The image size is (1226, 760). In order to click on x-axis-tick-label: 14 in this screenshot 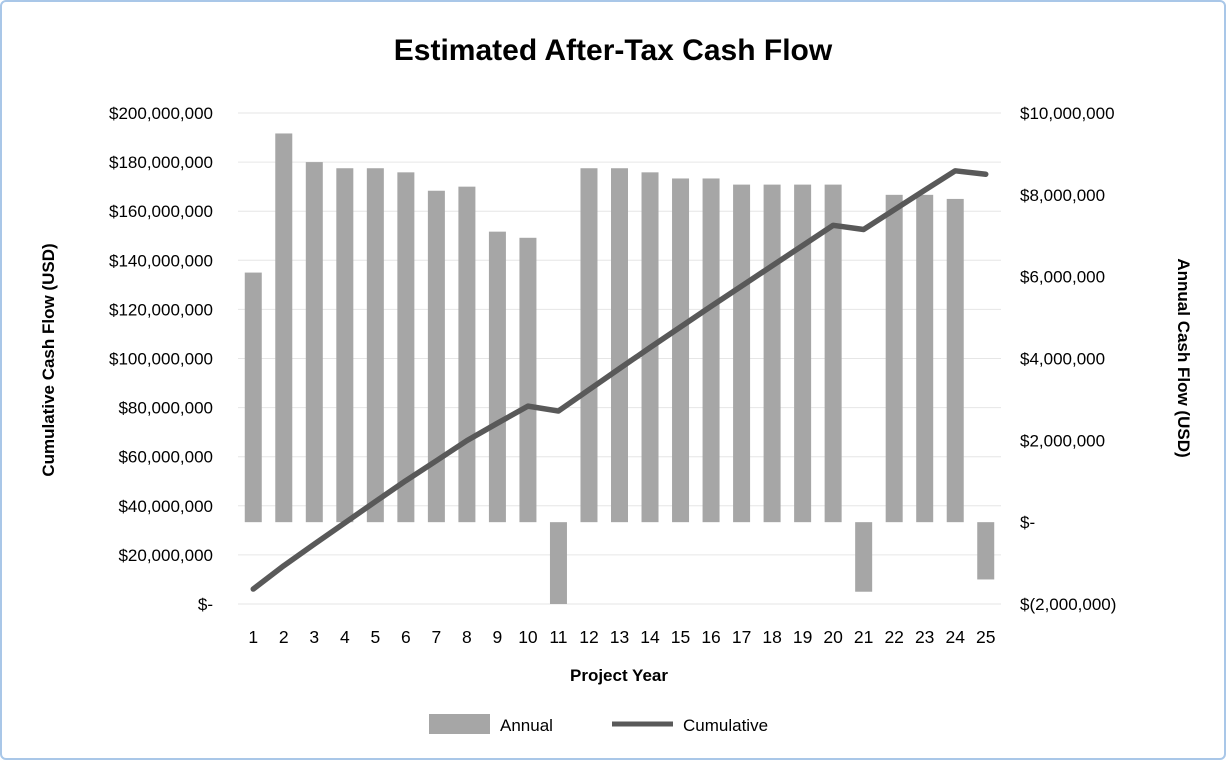, I will do `click(650, 637)`.